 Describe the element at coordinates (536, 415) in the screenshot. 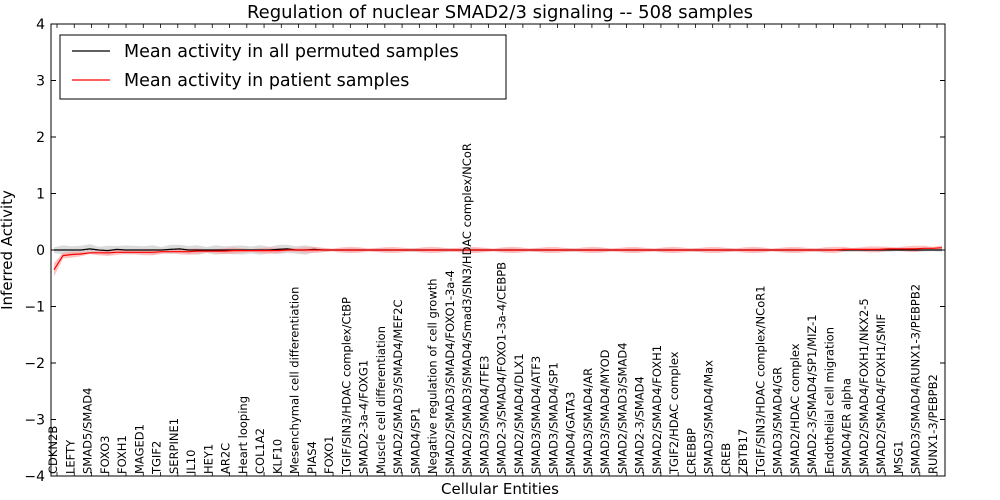

I see `entity-label: SMAD3/SMAD4/ATF3` at that location.